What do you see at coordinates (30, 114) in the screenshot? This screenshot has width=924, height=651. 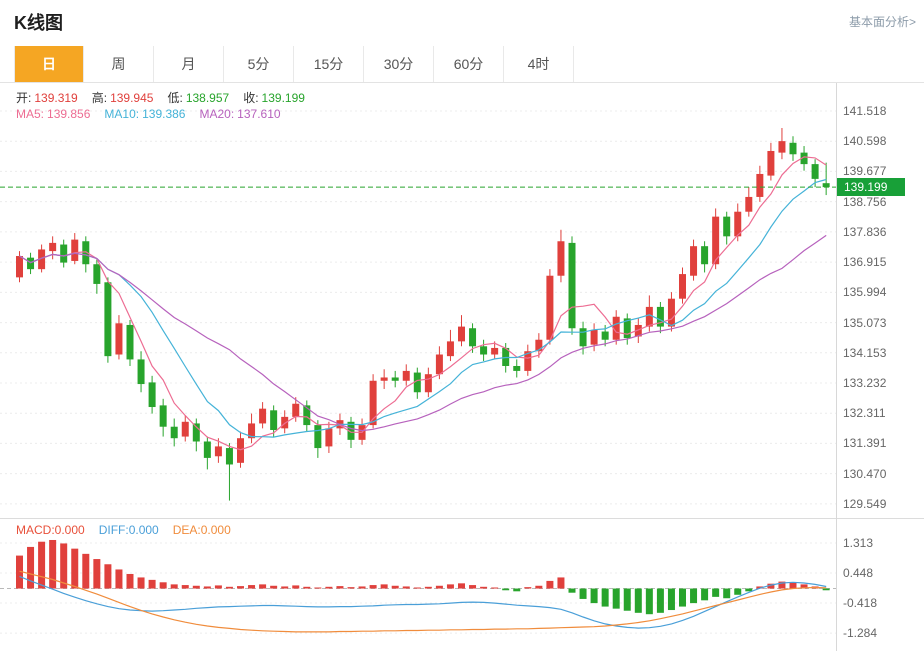 I see `ma5-label: MA5:` at bounding box center [30, 114].